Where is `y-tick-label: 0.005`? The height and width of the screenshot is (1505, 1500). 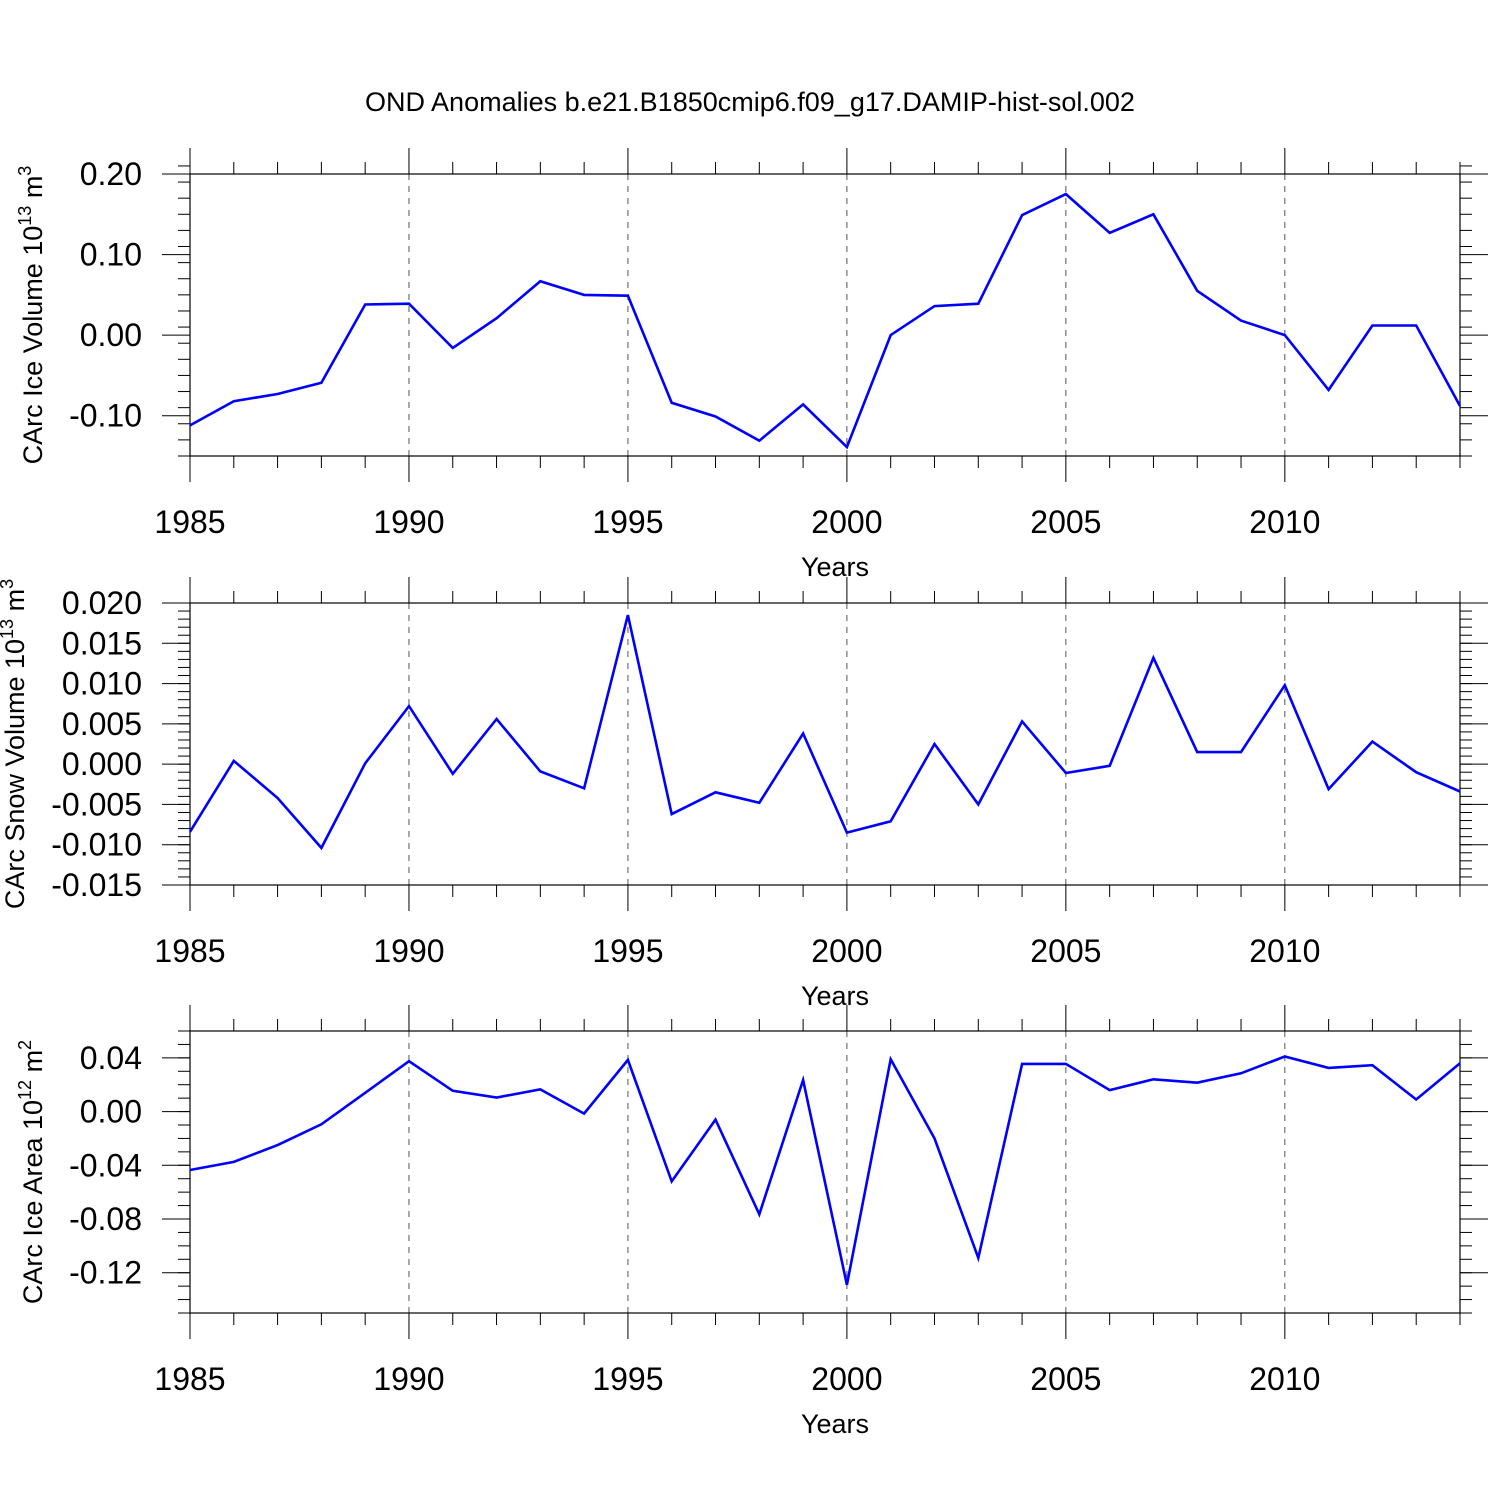
y-tick-label: 0.005 is located at coordinates (102, 724).